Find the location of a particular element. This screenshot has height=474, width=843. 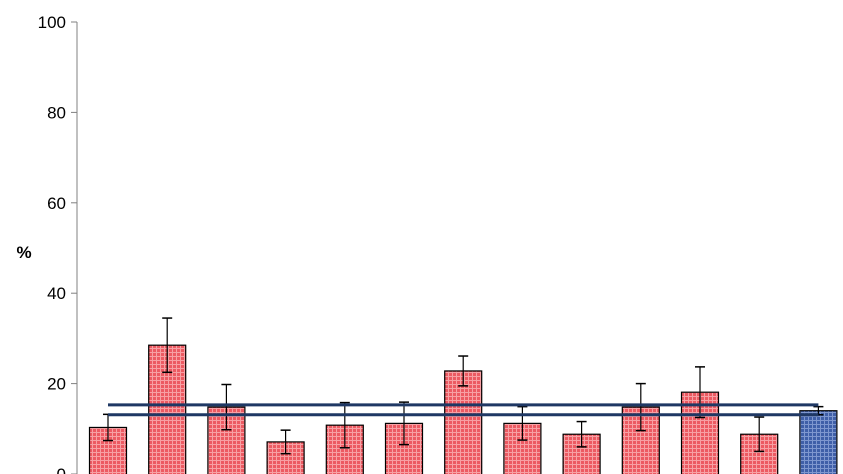

y-tick-label: 100 is located at coordinates (52, 22).